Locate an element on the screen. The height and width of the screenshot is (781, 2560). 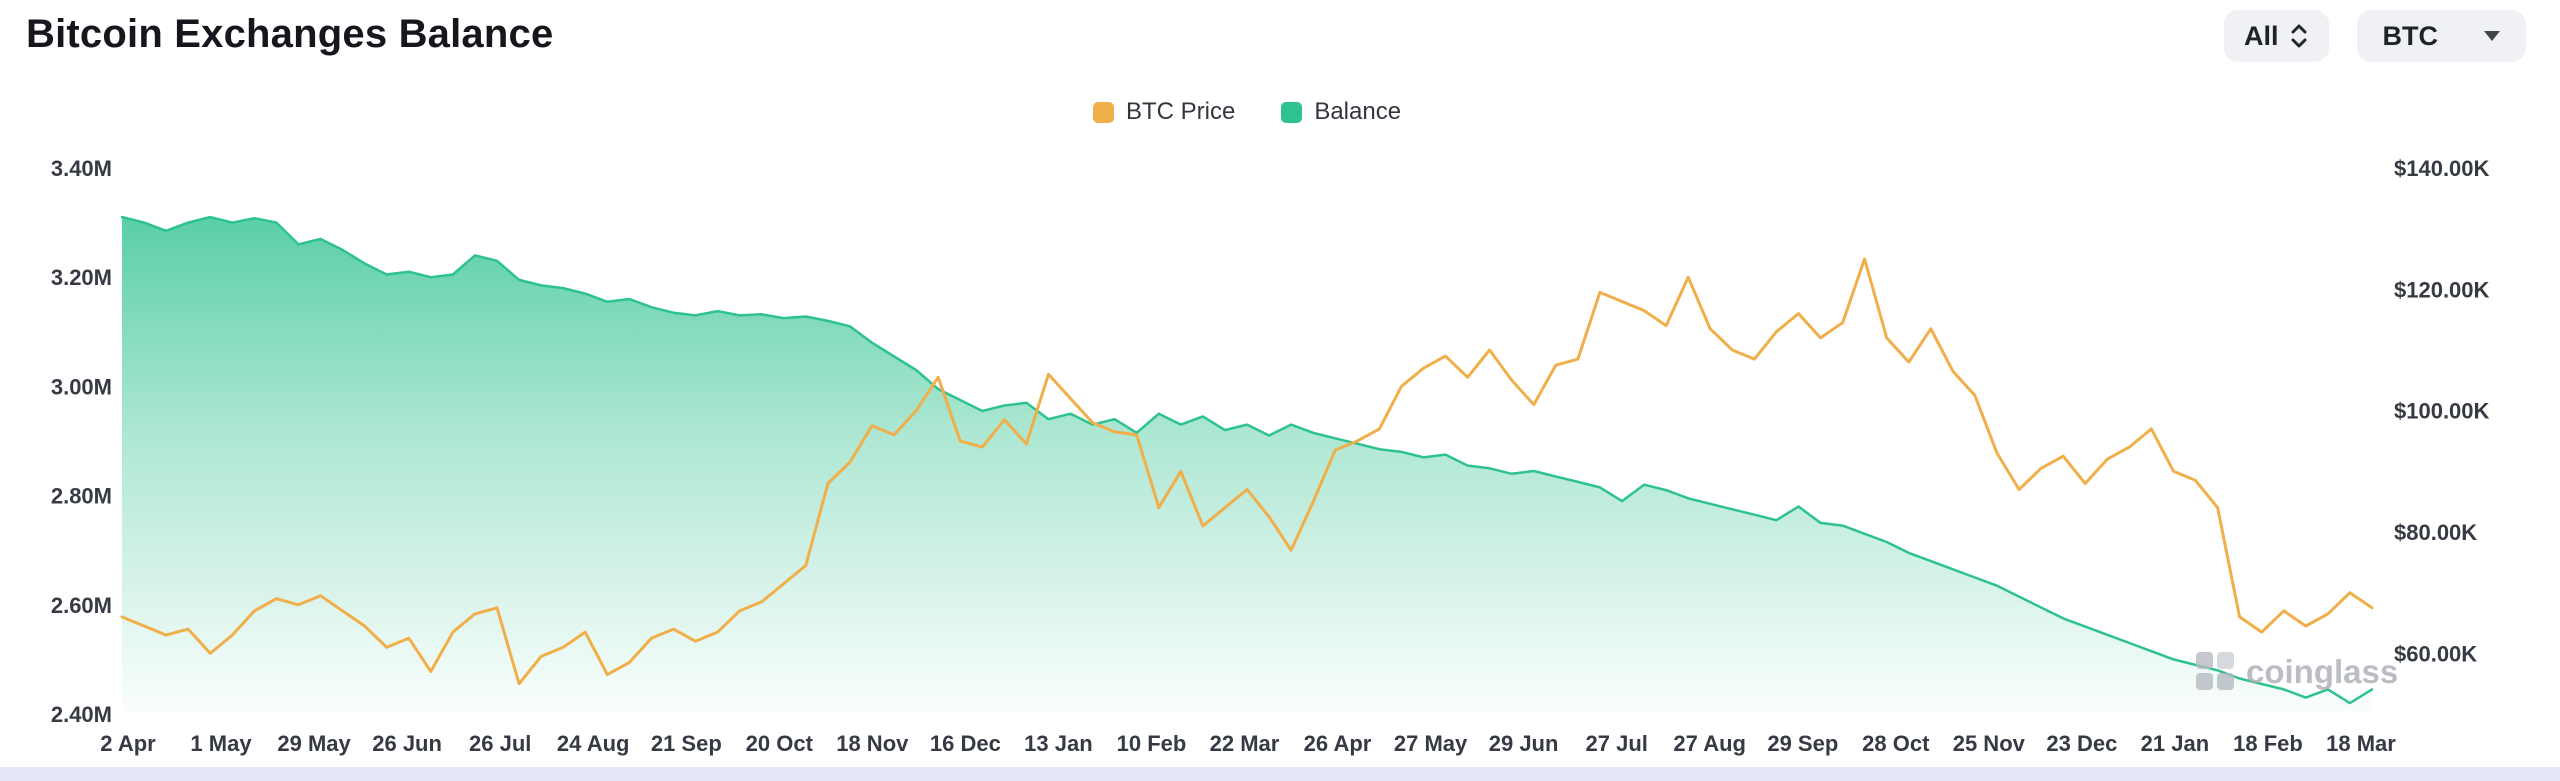
page-title: Bitcoin Exchanges Balance is located at coordinates (290, 34).